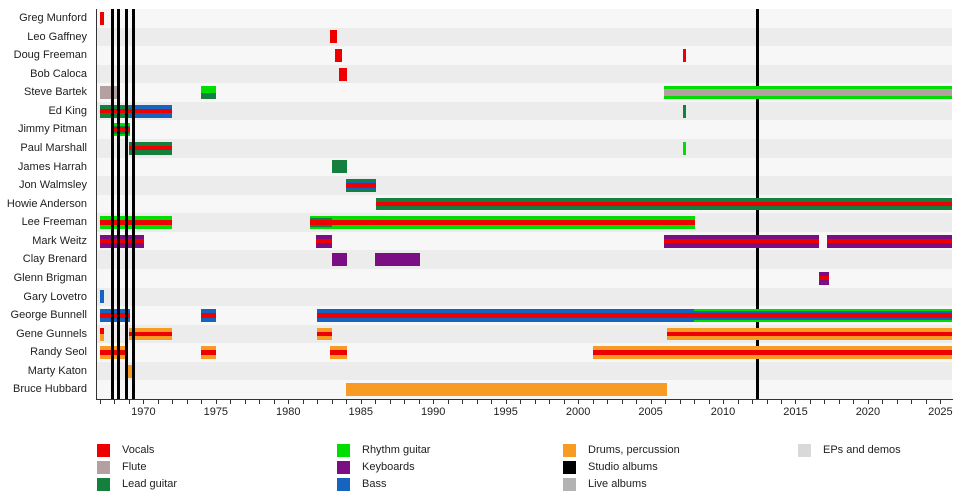 This screenshot has width=960, height=500. Describe the element at coordinates (103, 484) in the screenshot. I see `legend-swatch-lead` at that location.